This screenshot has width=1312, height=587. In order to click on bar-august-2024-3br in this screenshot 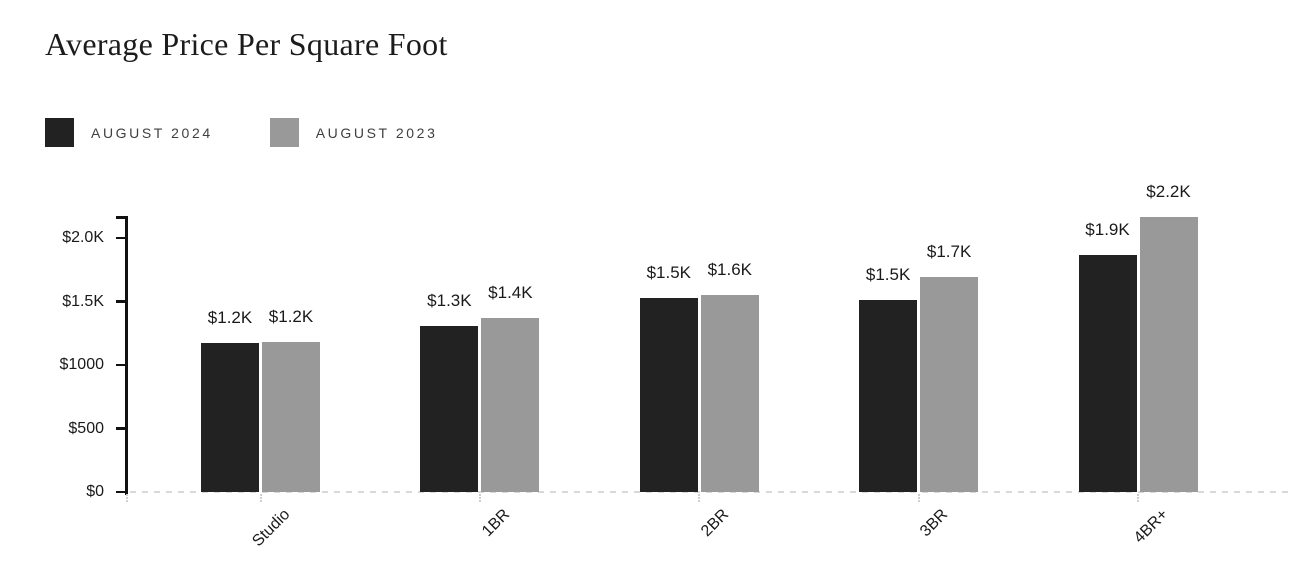, I will do `click(888, 396)`.